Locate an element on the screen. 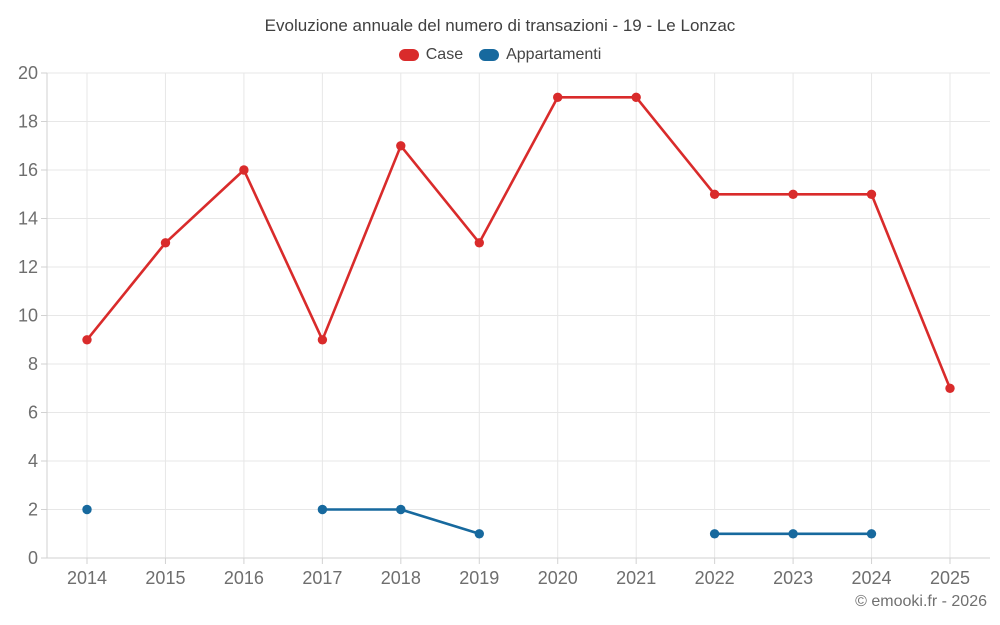  x-axis-label: 2018 is located at coordinates (401, 578).